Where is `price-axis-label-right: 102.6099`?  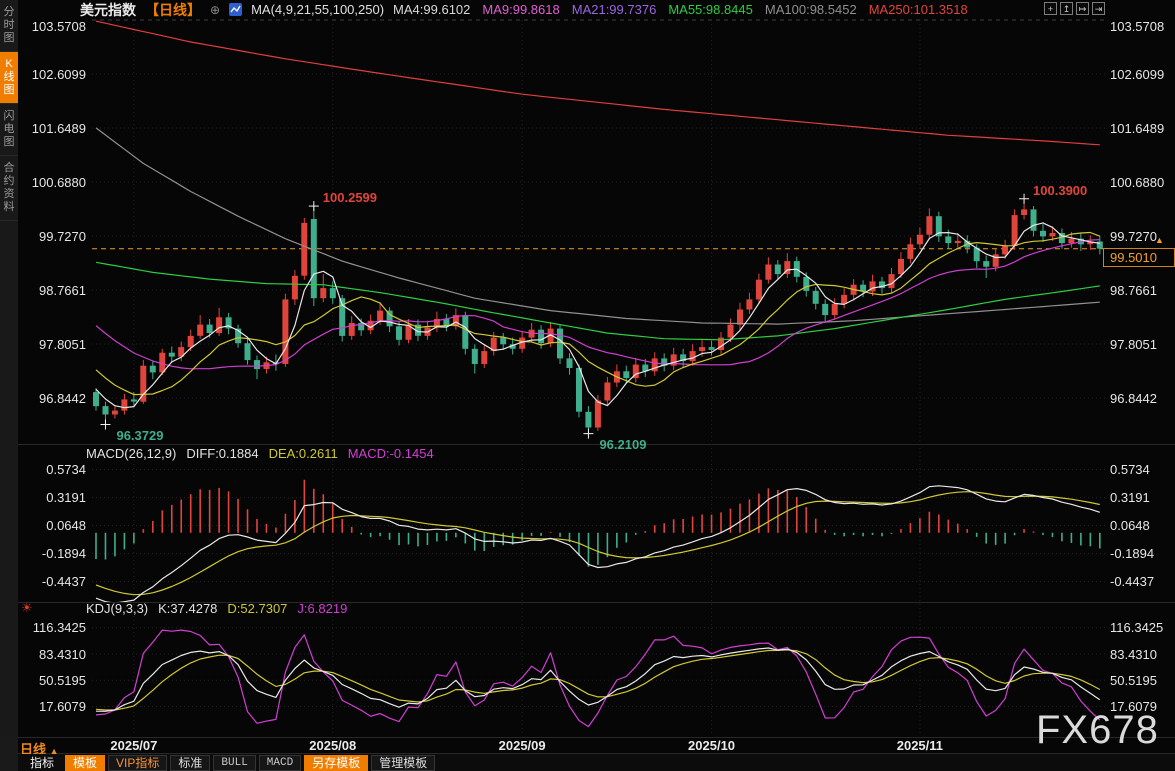 price-axis-label-right: 102.6099 is located at coordinates (1137, 74).